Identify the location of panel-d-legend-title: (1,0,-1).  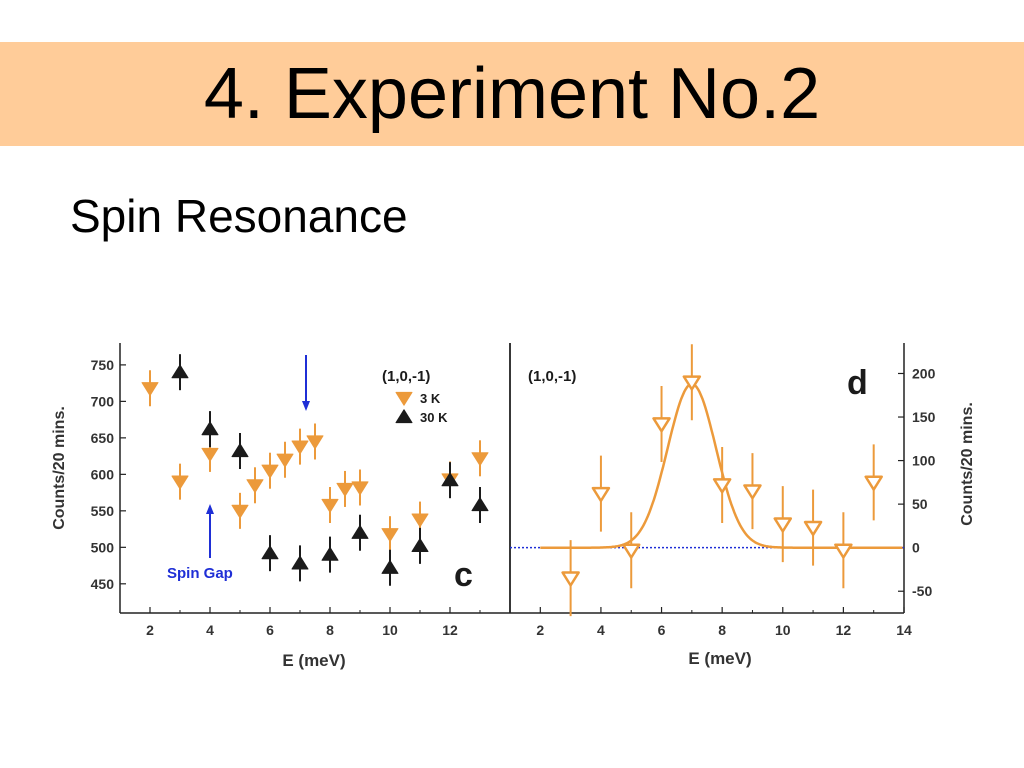
(552, 376).